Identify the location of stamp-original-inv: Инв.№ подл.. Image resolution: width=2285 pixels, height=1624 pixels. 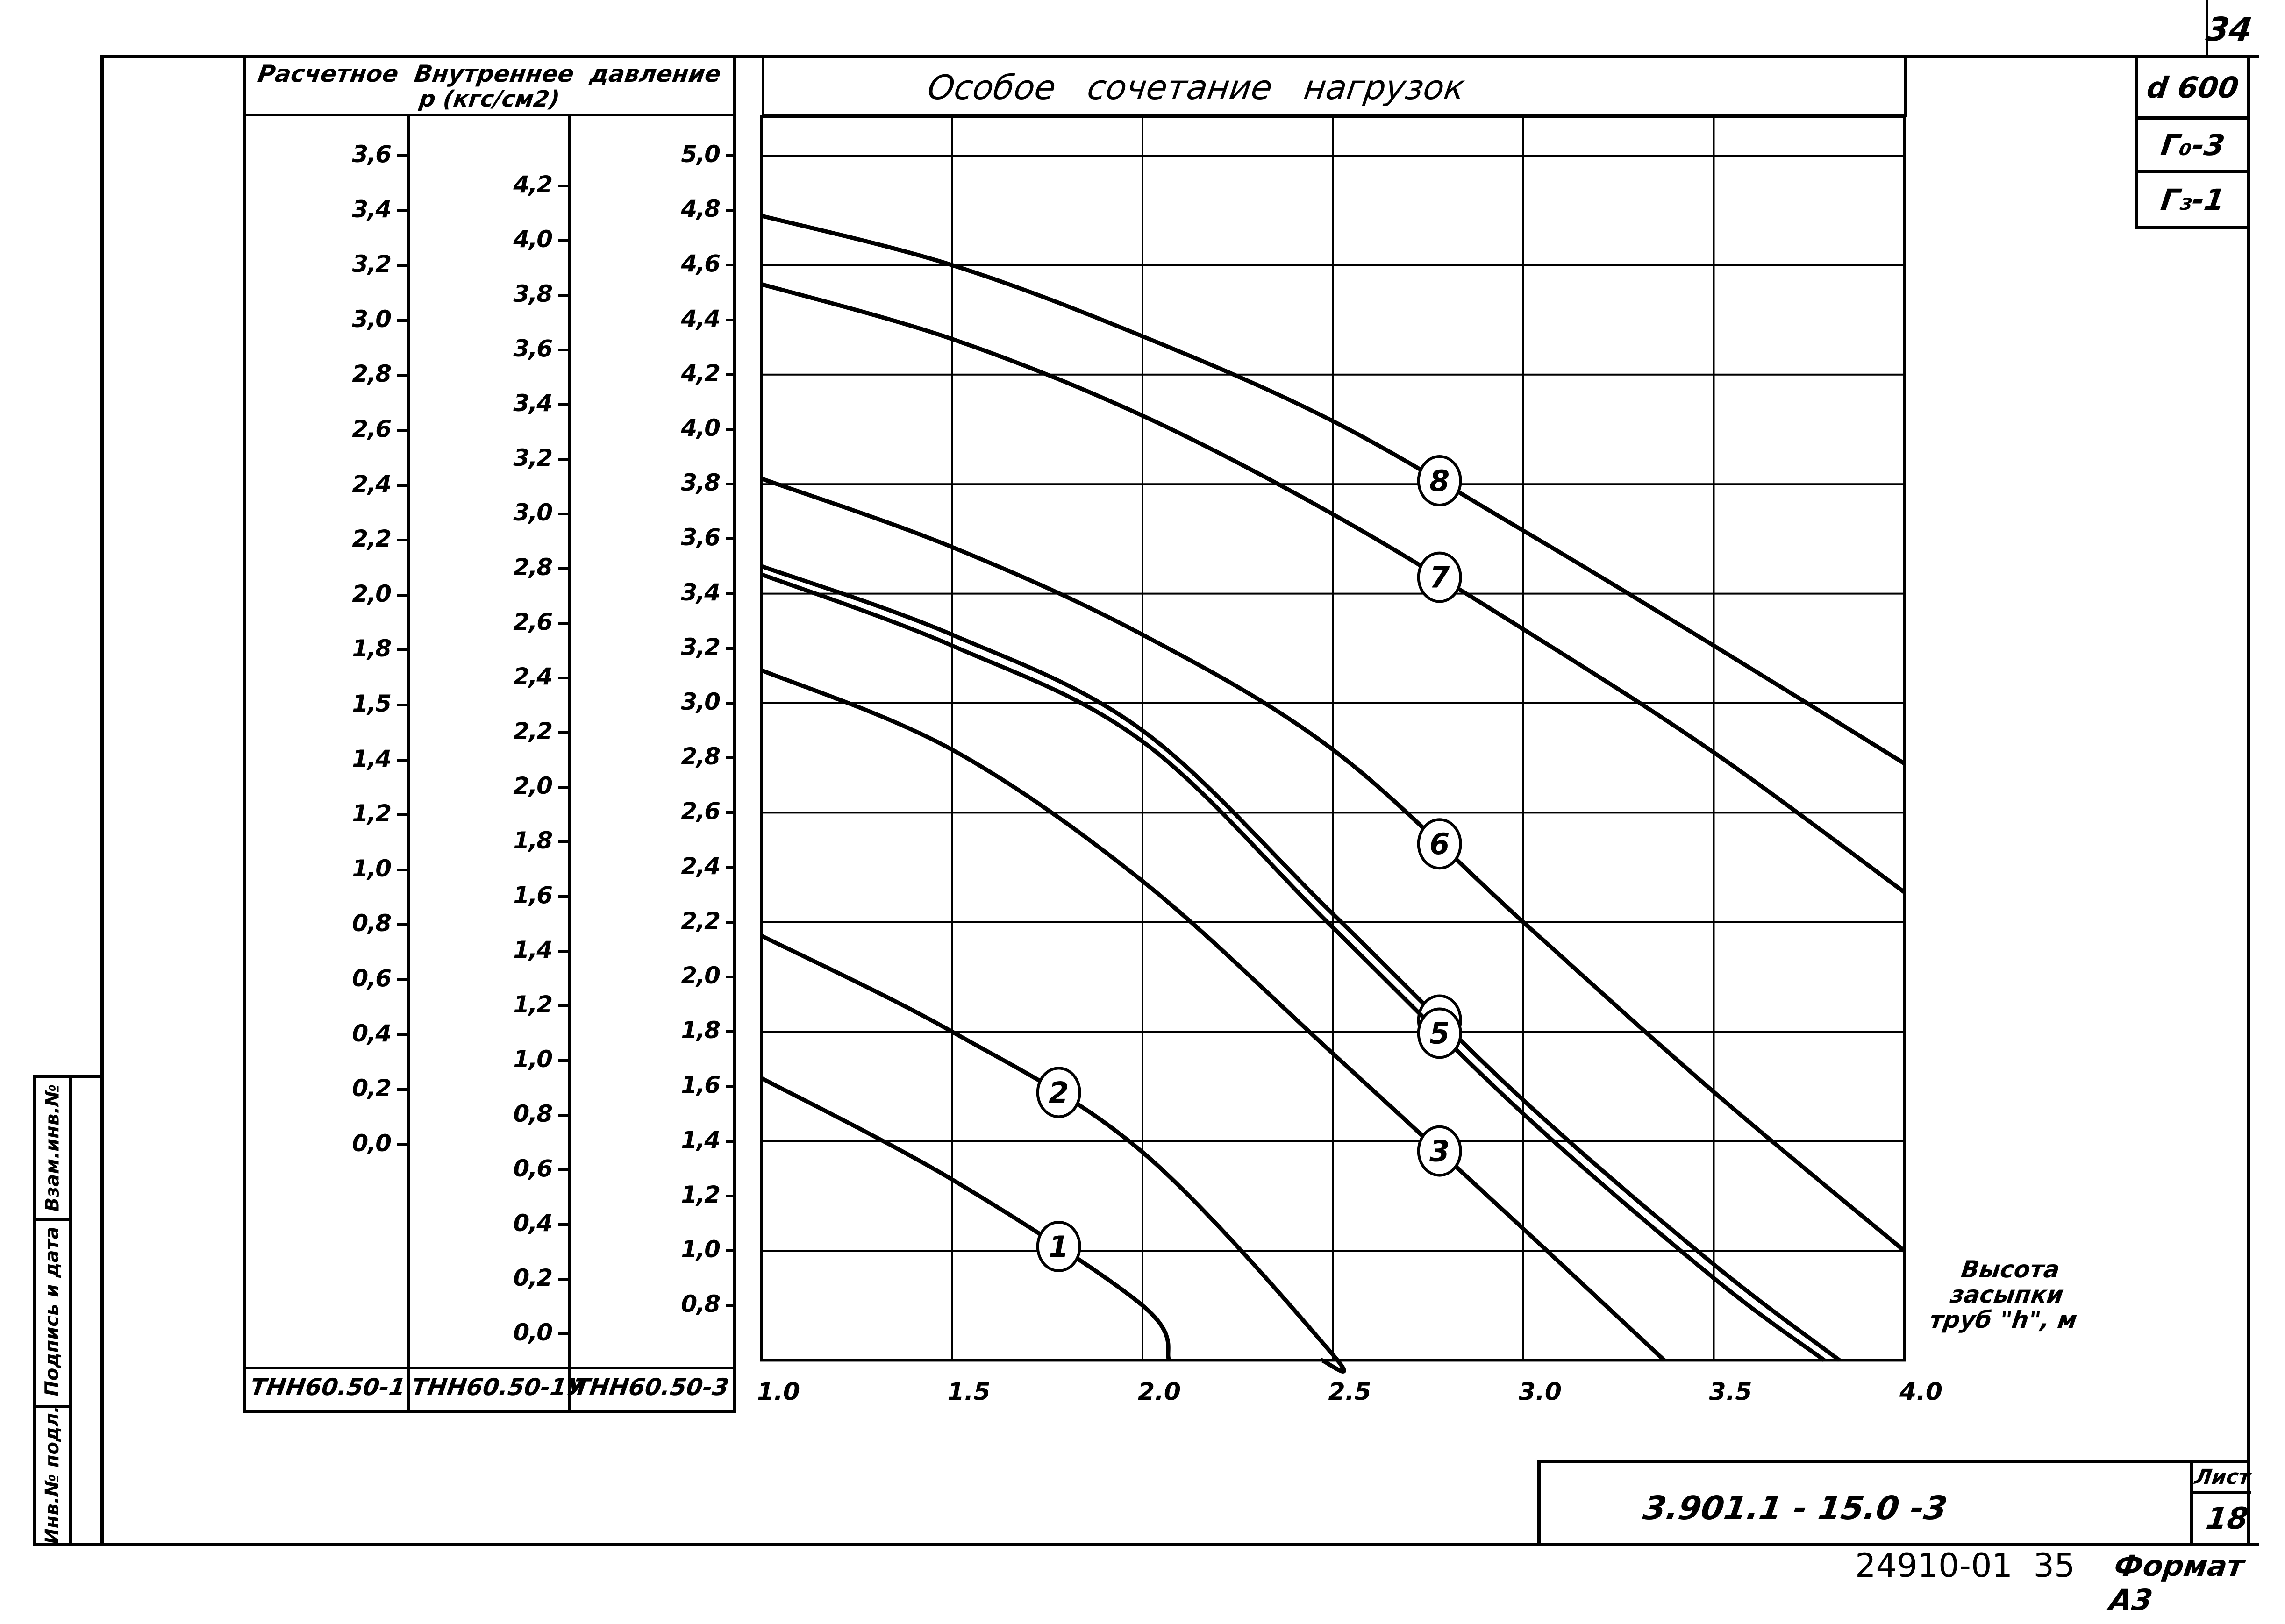
(52, 1475).